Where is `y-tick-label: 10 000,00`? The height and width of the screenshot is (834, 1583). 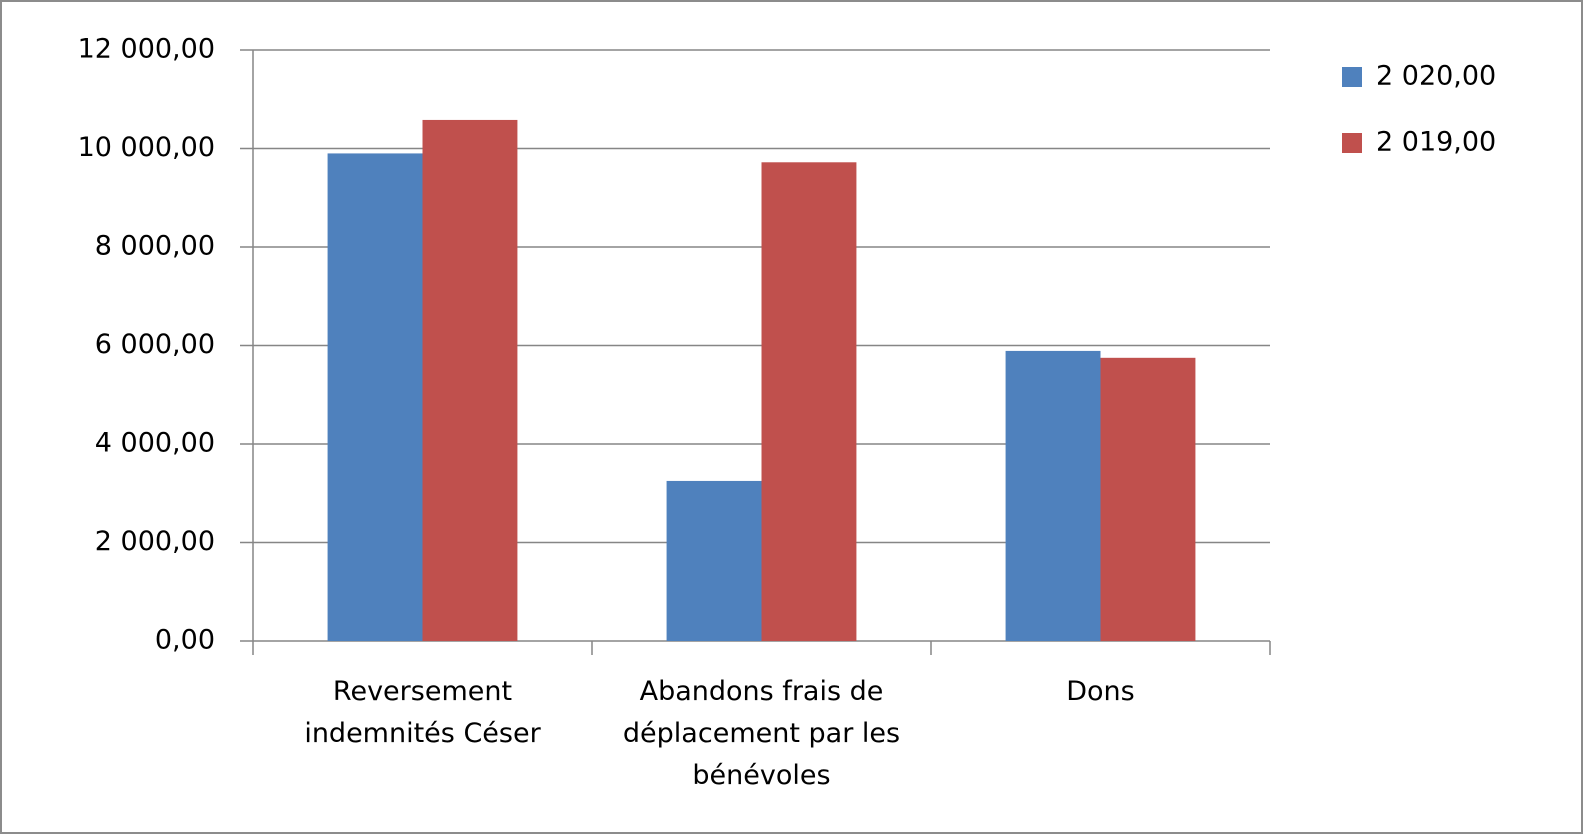 y-tick-label: 10 000,00 is located at coordinates (146, 147).